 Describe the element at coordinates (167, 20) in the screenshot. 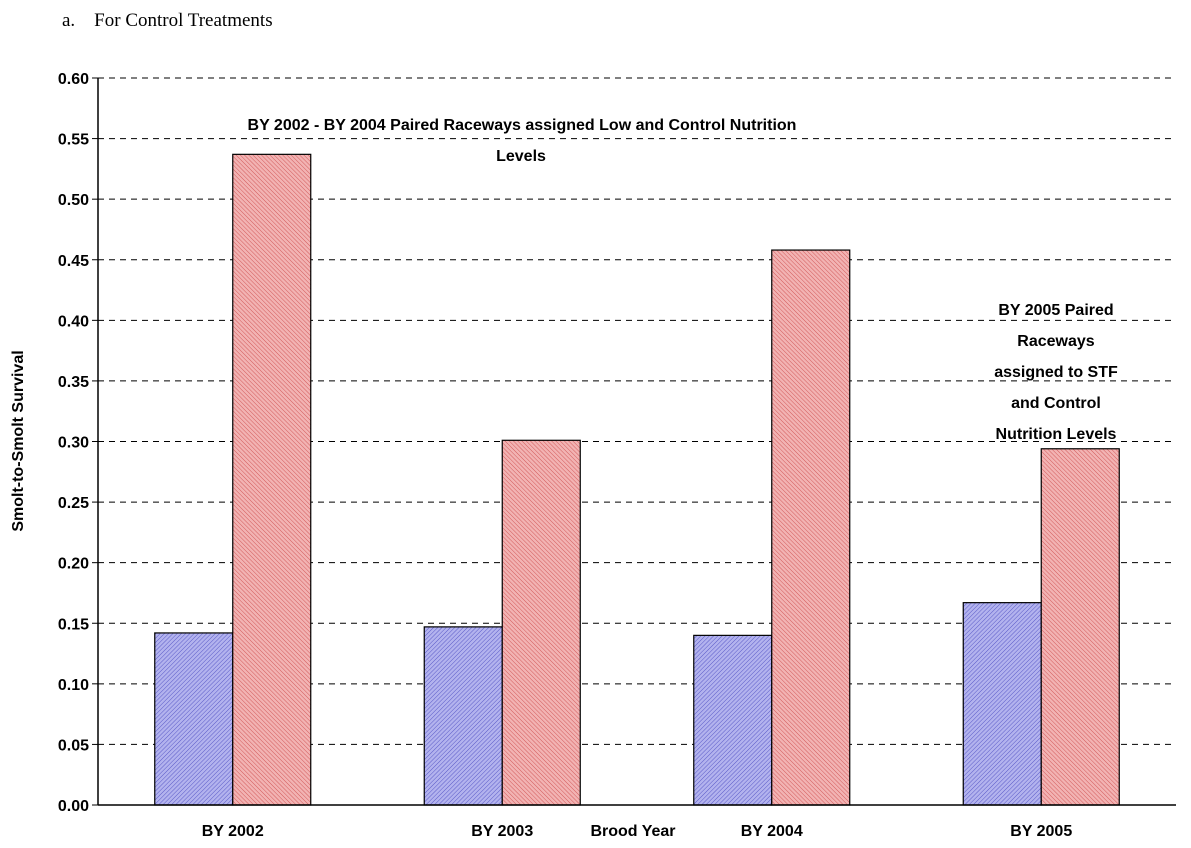

I see `figure-caption: a. For Control Treatments` at that location.